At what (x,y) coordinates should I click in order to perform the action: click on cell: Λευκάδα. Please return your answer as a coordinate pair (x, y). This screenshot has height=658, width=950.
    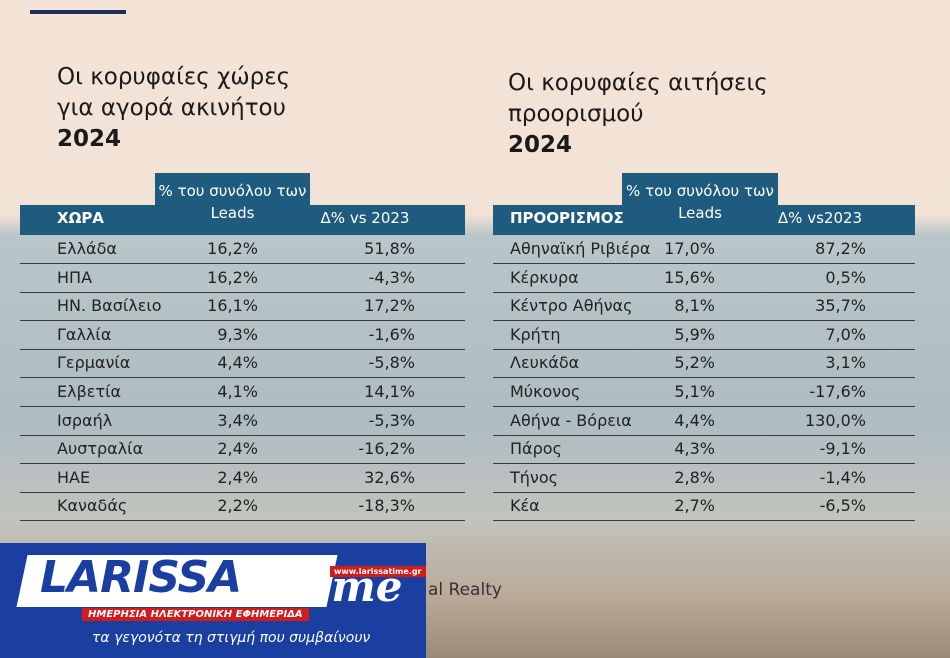
    Looking at the image, I should click on (545, 363).